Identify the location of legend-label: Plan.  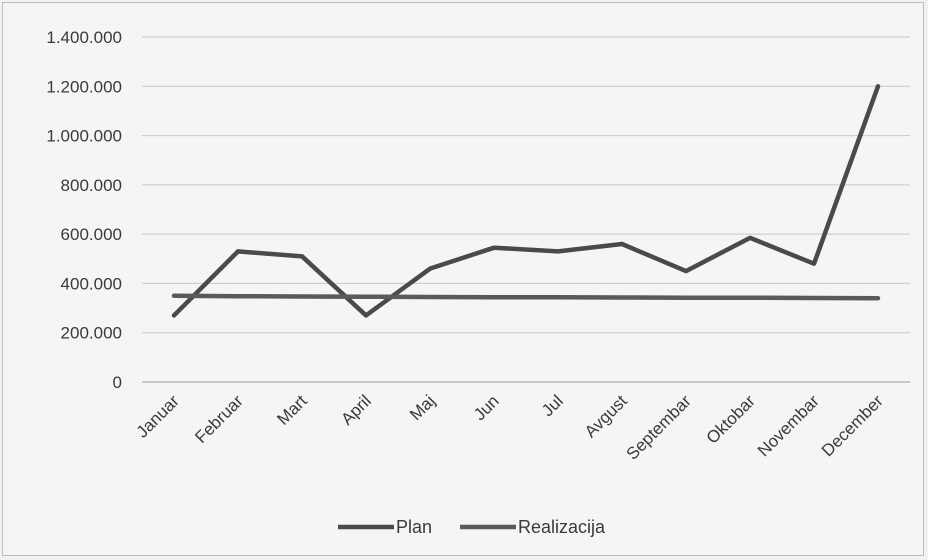
(414, 527).